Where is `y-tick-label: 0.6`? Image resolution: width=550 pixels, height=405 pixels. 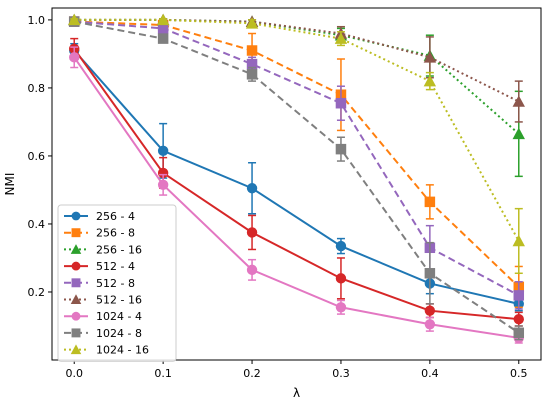
y-tick-label: 0.6 is located at coordinates (37, 156).